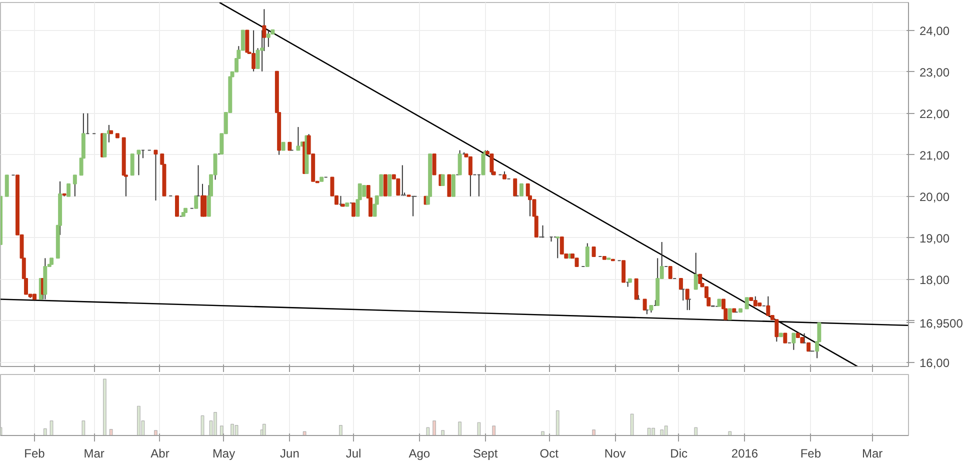 Image resolution: width=972 pixels, height=463 pixels. What do you see at coordinates (615, 453) in the screenshot?
I see `x-tick-label: Nov` at bounding box center [615, 453].